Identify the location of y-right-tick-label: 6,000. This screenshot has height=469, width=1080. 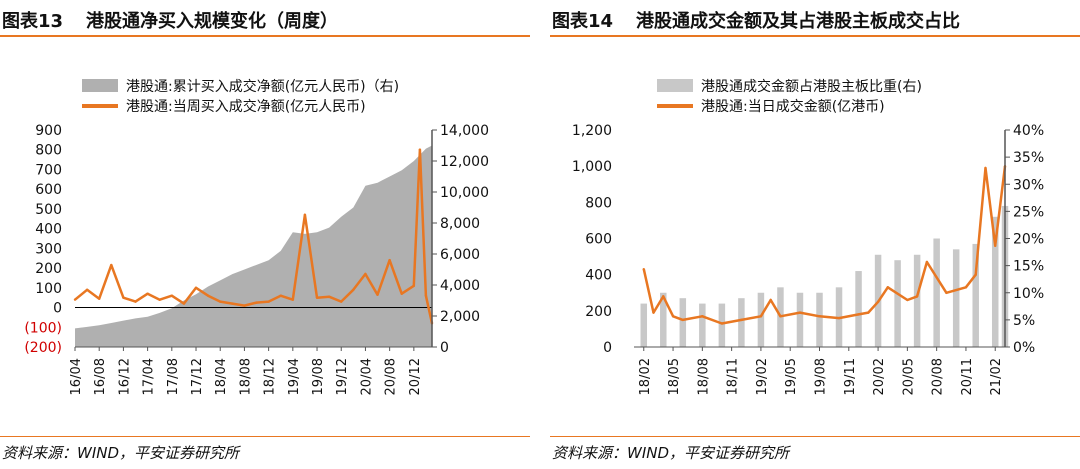
(460, 255).